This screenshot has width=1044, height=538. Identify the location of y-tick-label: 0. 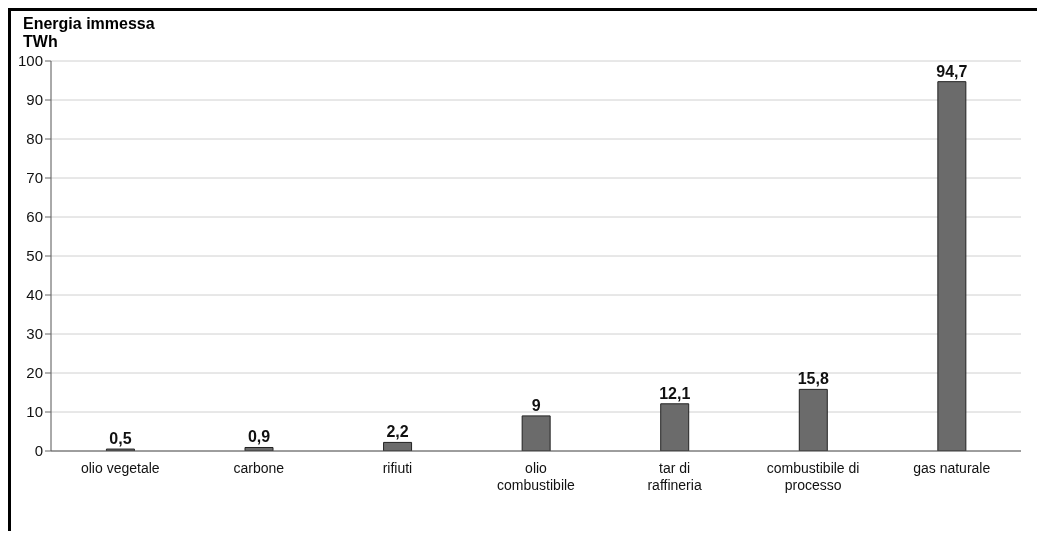
(38, 451).